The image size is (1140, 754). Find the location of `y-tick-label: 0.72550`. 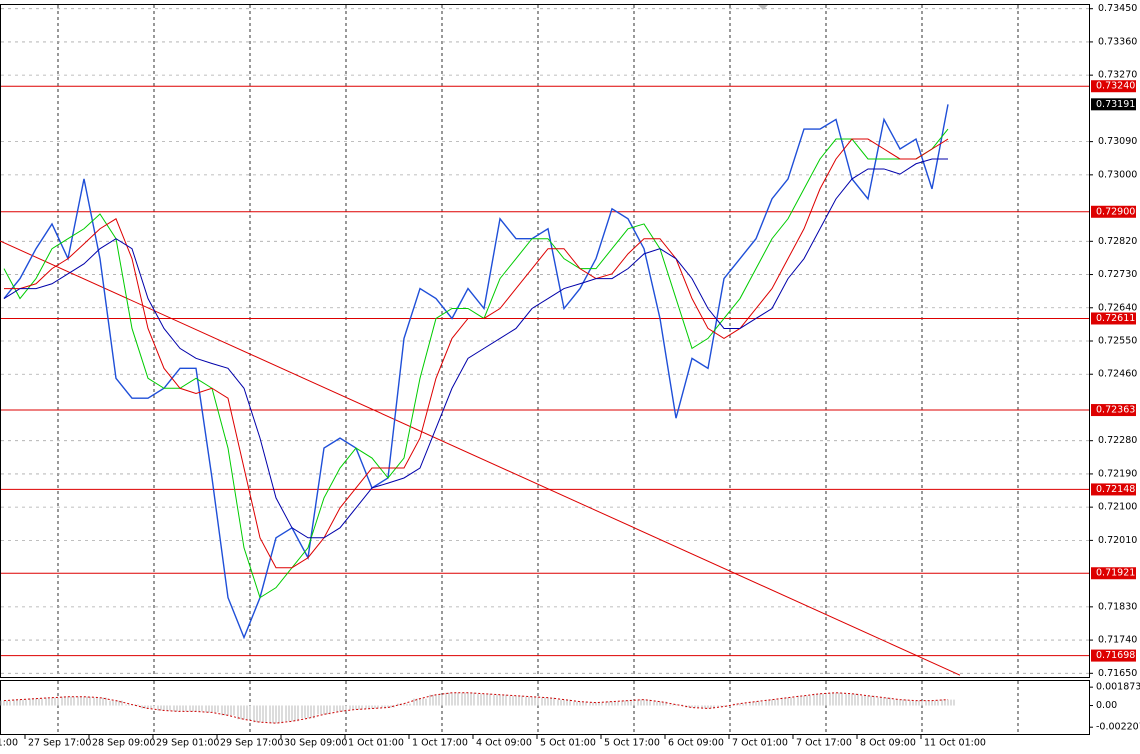

y-tick-label: 0.72550 is located at coordinates (1117, 341).